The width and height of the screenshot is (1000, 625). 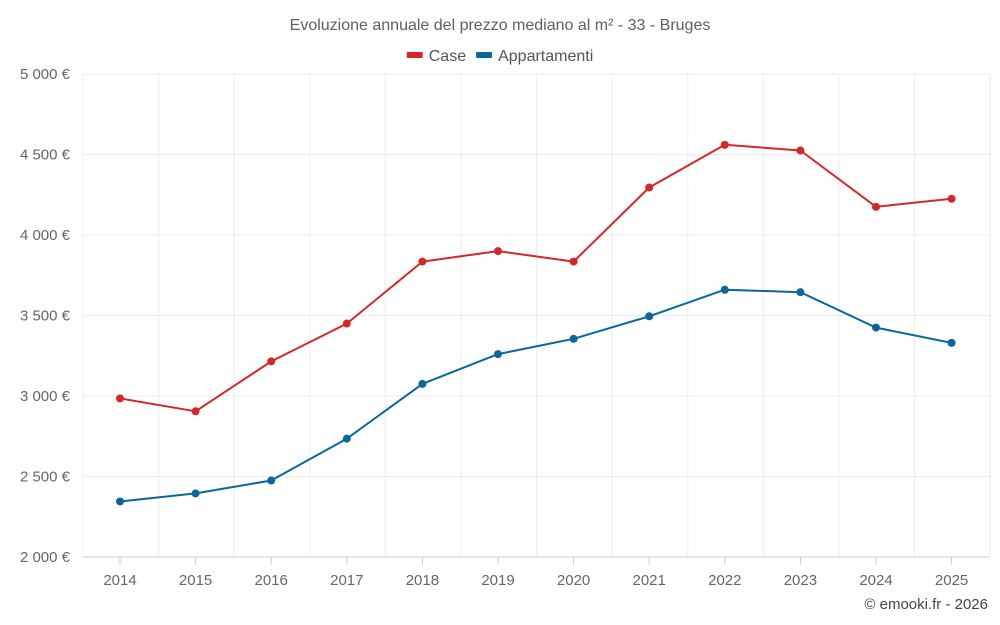 I want to click on credit-text: © emooki.fr - 2026, so click(x=926, y=604).